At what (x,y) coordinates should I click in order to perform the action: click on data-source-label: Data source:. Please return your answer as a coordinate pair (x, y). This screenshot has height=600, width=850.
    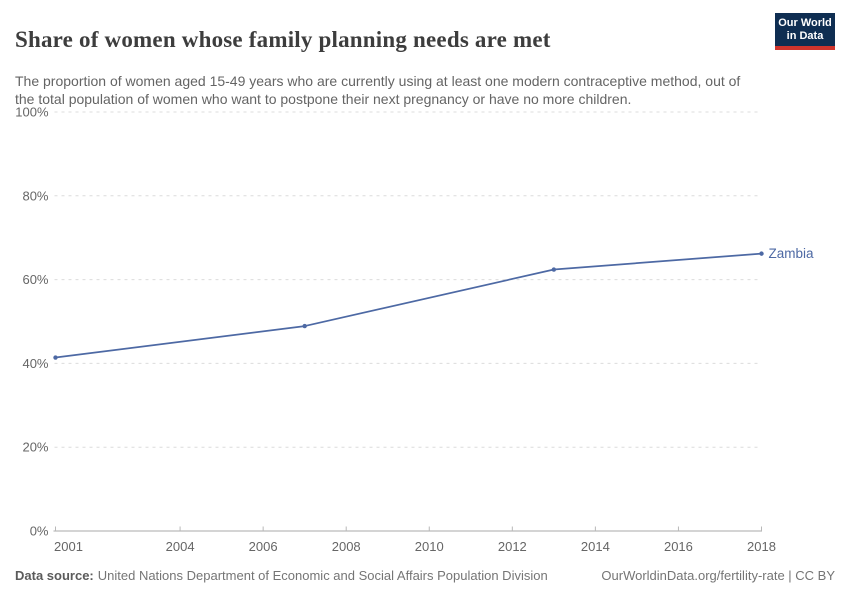
    Looking at the image, I should click on (54, 575).